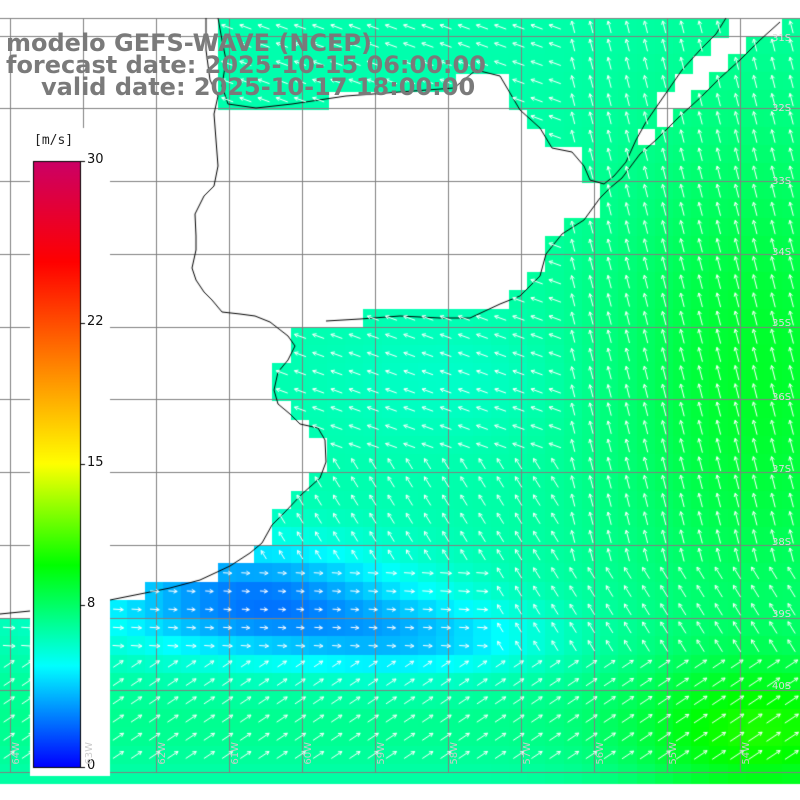 Image resolution: width=800 pixels, height=800 pixels. Describe the element at coordinates (381, 753) in the screenshot. I see `longitude-label: 59W` at that location.